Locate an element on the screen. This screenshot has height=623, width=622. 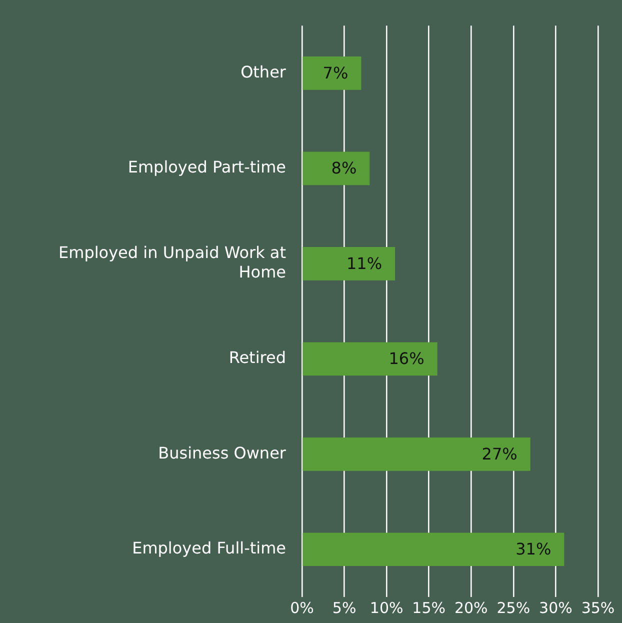
data-label: 7% is located at coordinates (335, 72).